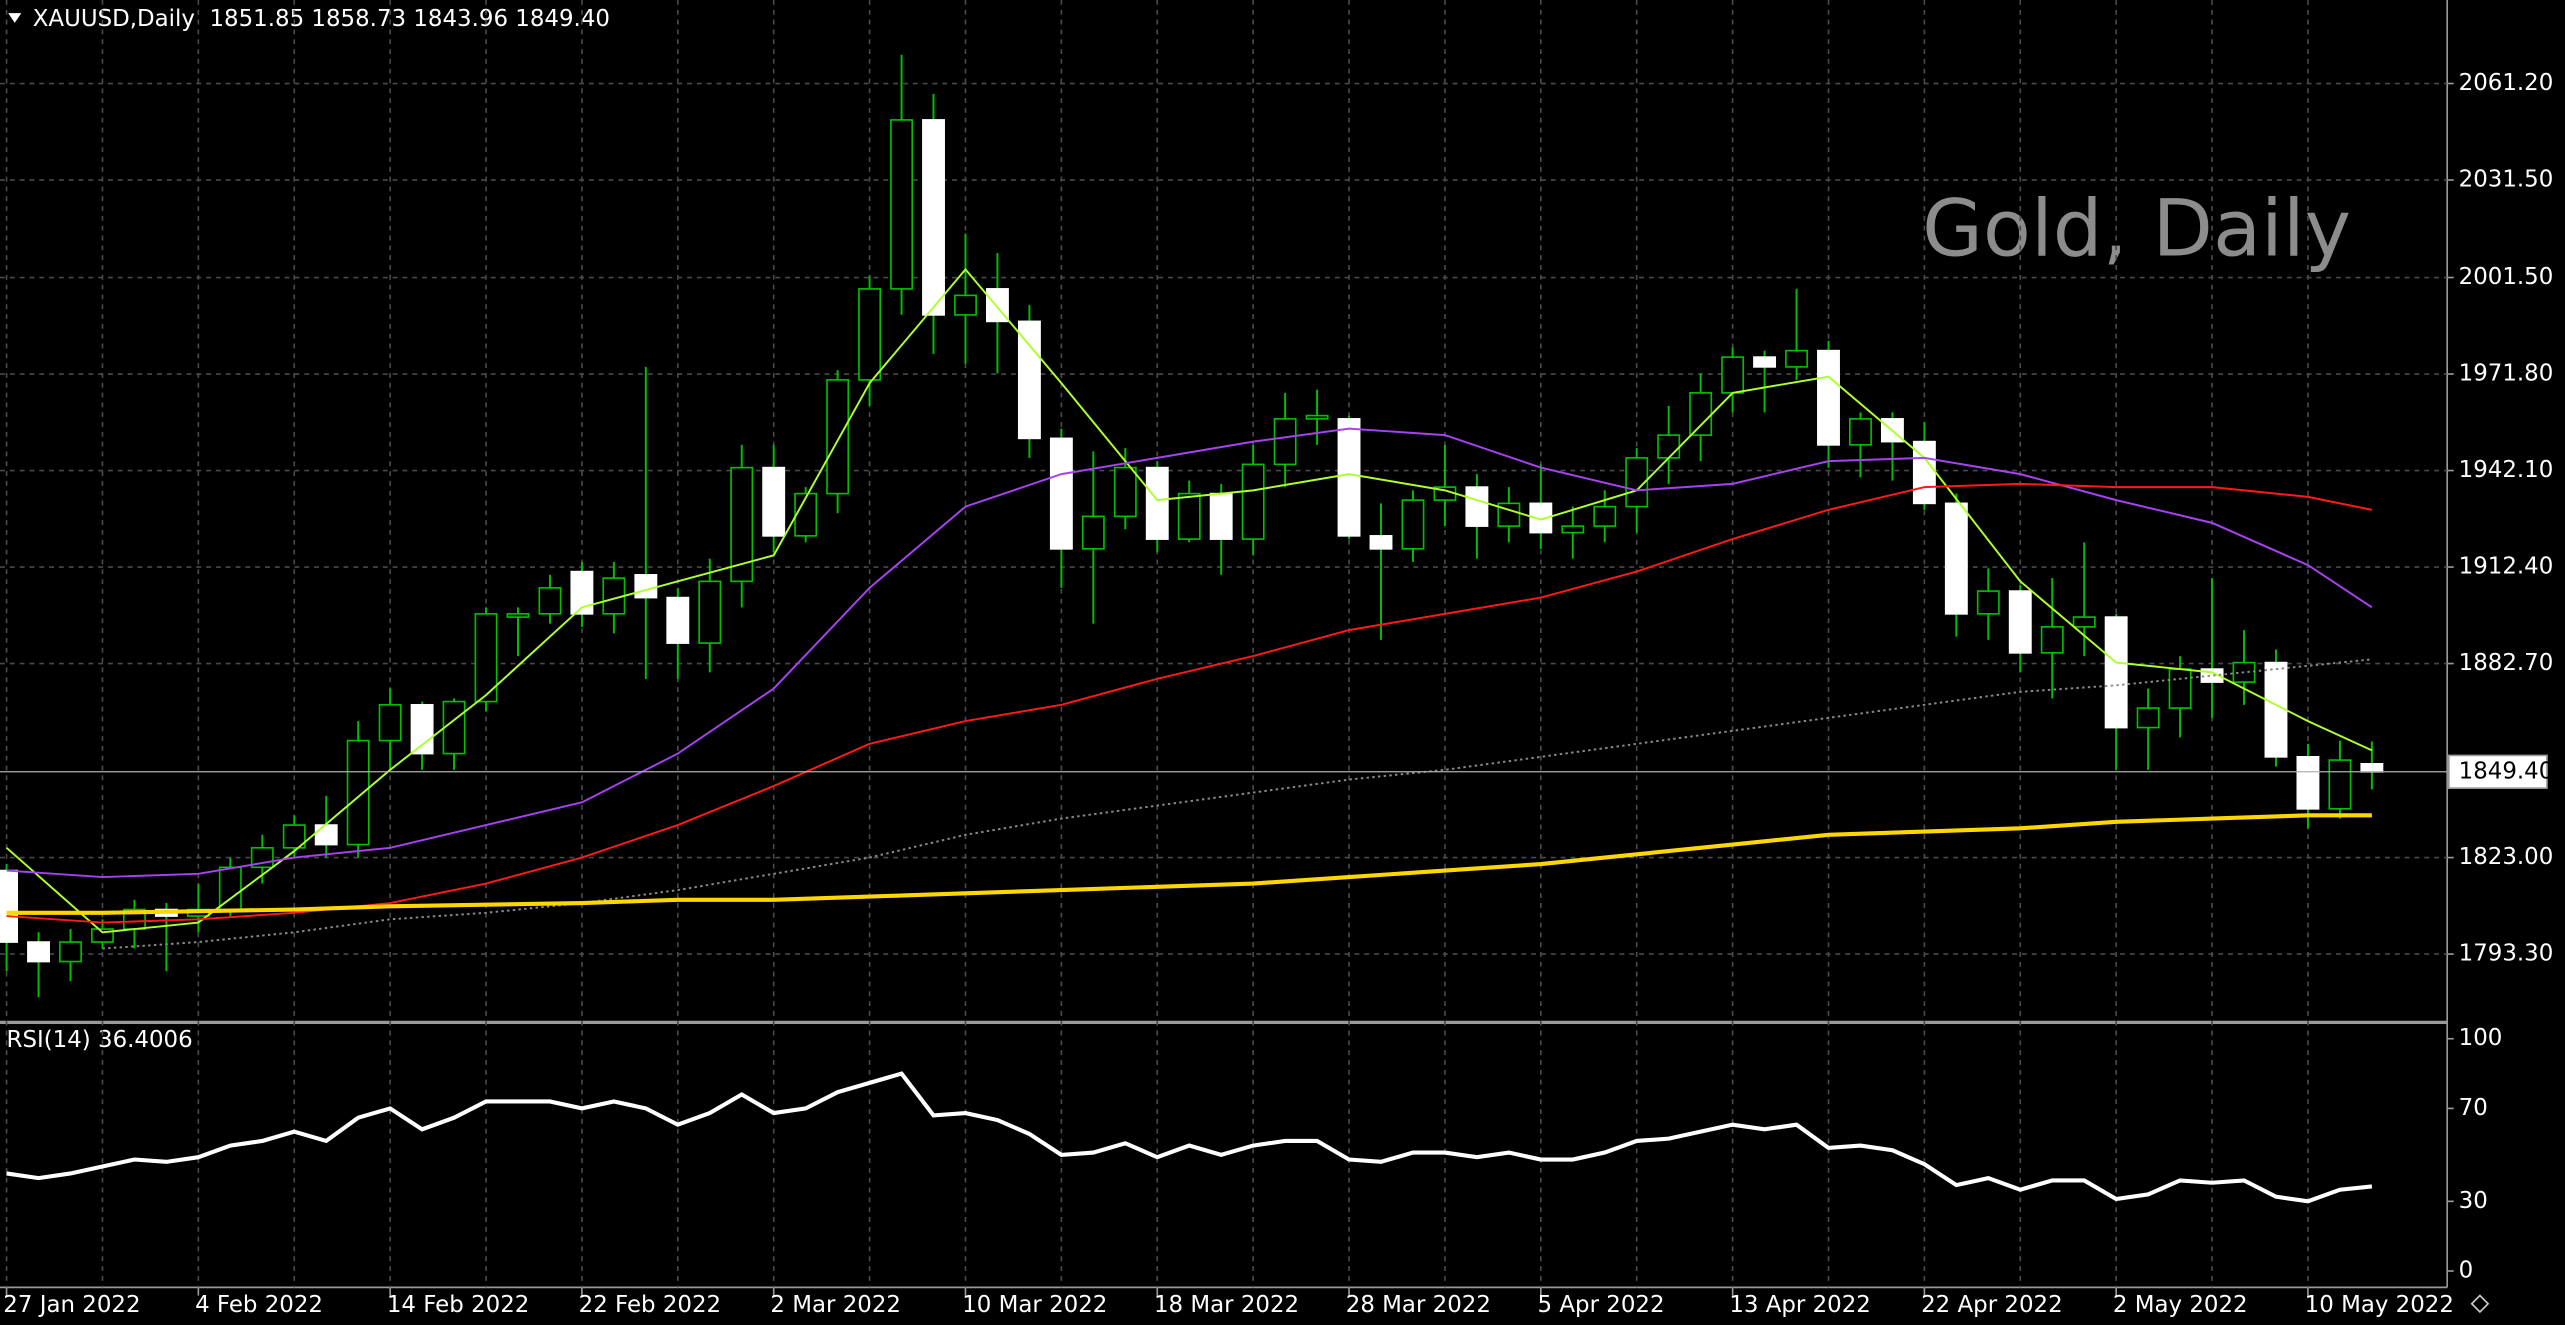 The height and width of the screenshot is (1325, 2565). Describe the element at coordinates (15, 18) in the screenshot. I see `collapse-arrow` at that location.